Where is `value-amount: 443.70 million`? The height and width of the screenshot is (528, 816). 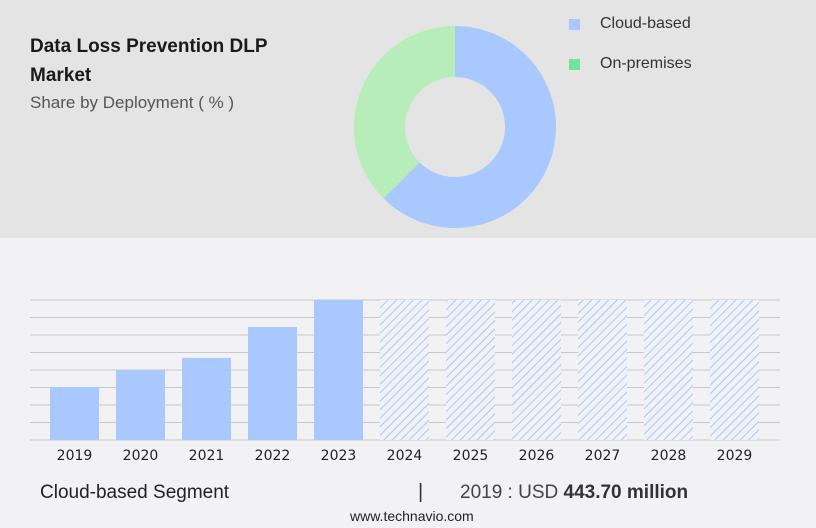 value-amount: 443.70 million is located at coordinates (626, 492).